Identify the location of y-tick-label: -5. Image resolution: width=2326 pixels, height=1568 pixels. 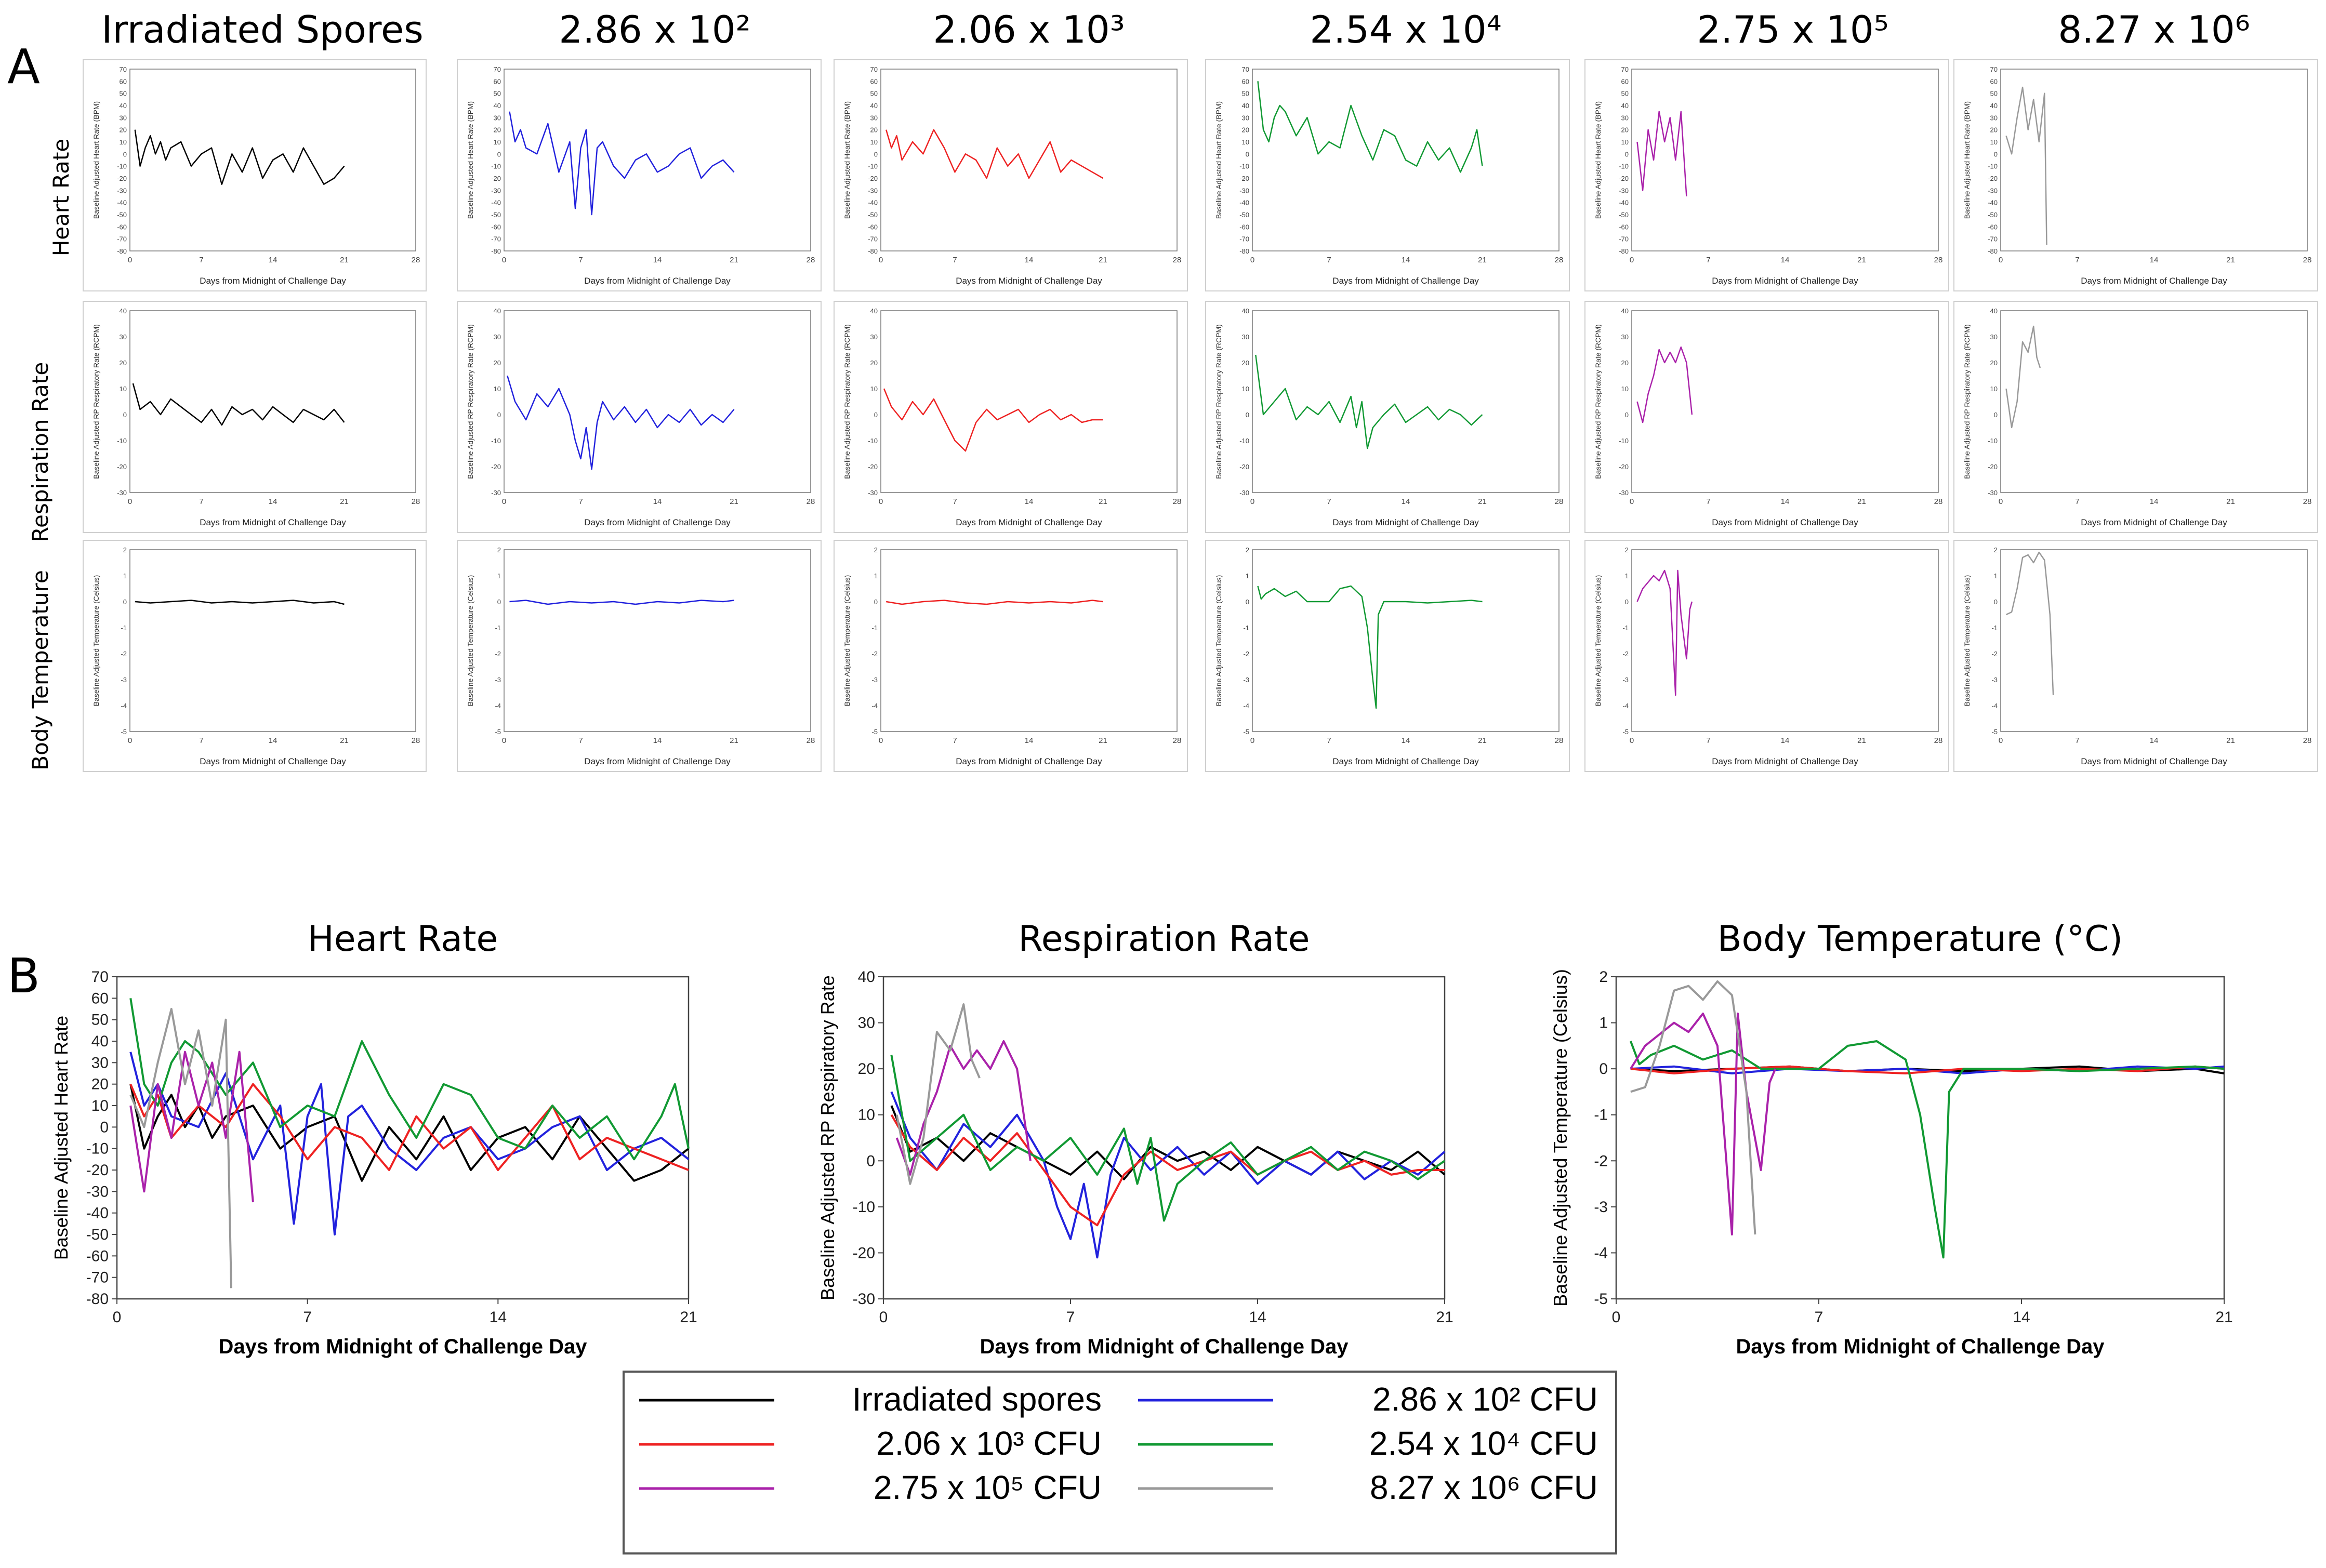
(1601, 1299).